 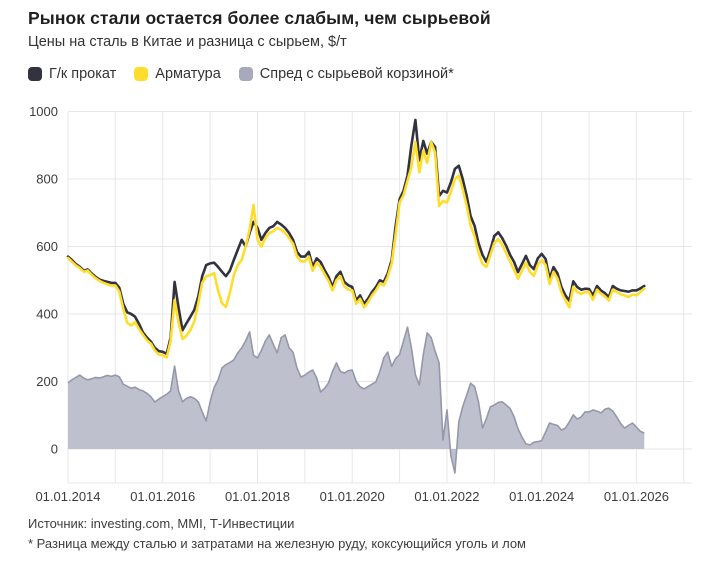 I want to click on y-axis-label: 0, so click(x=54, y=449).